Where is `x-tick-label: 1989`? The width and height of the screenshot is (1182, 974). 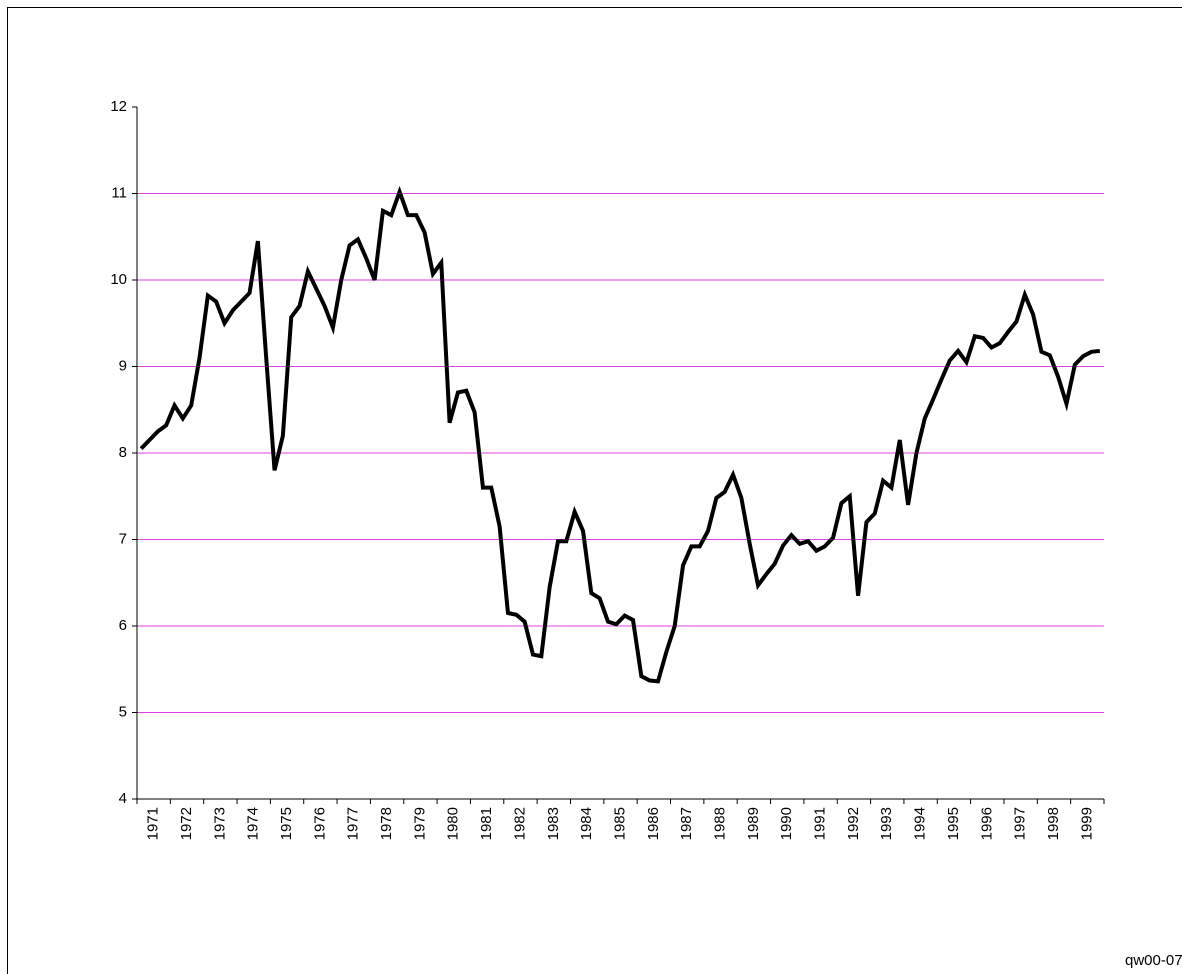 x-tick-label: 1989 is located at coordinates (753, 823).